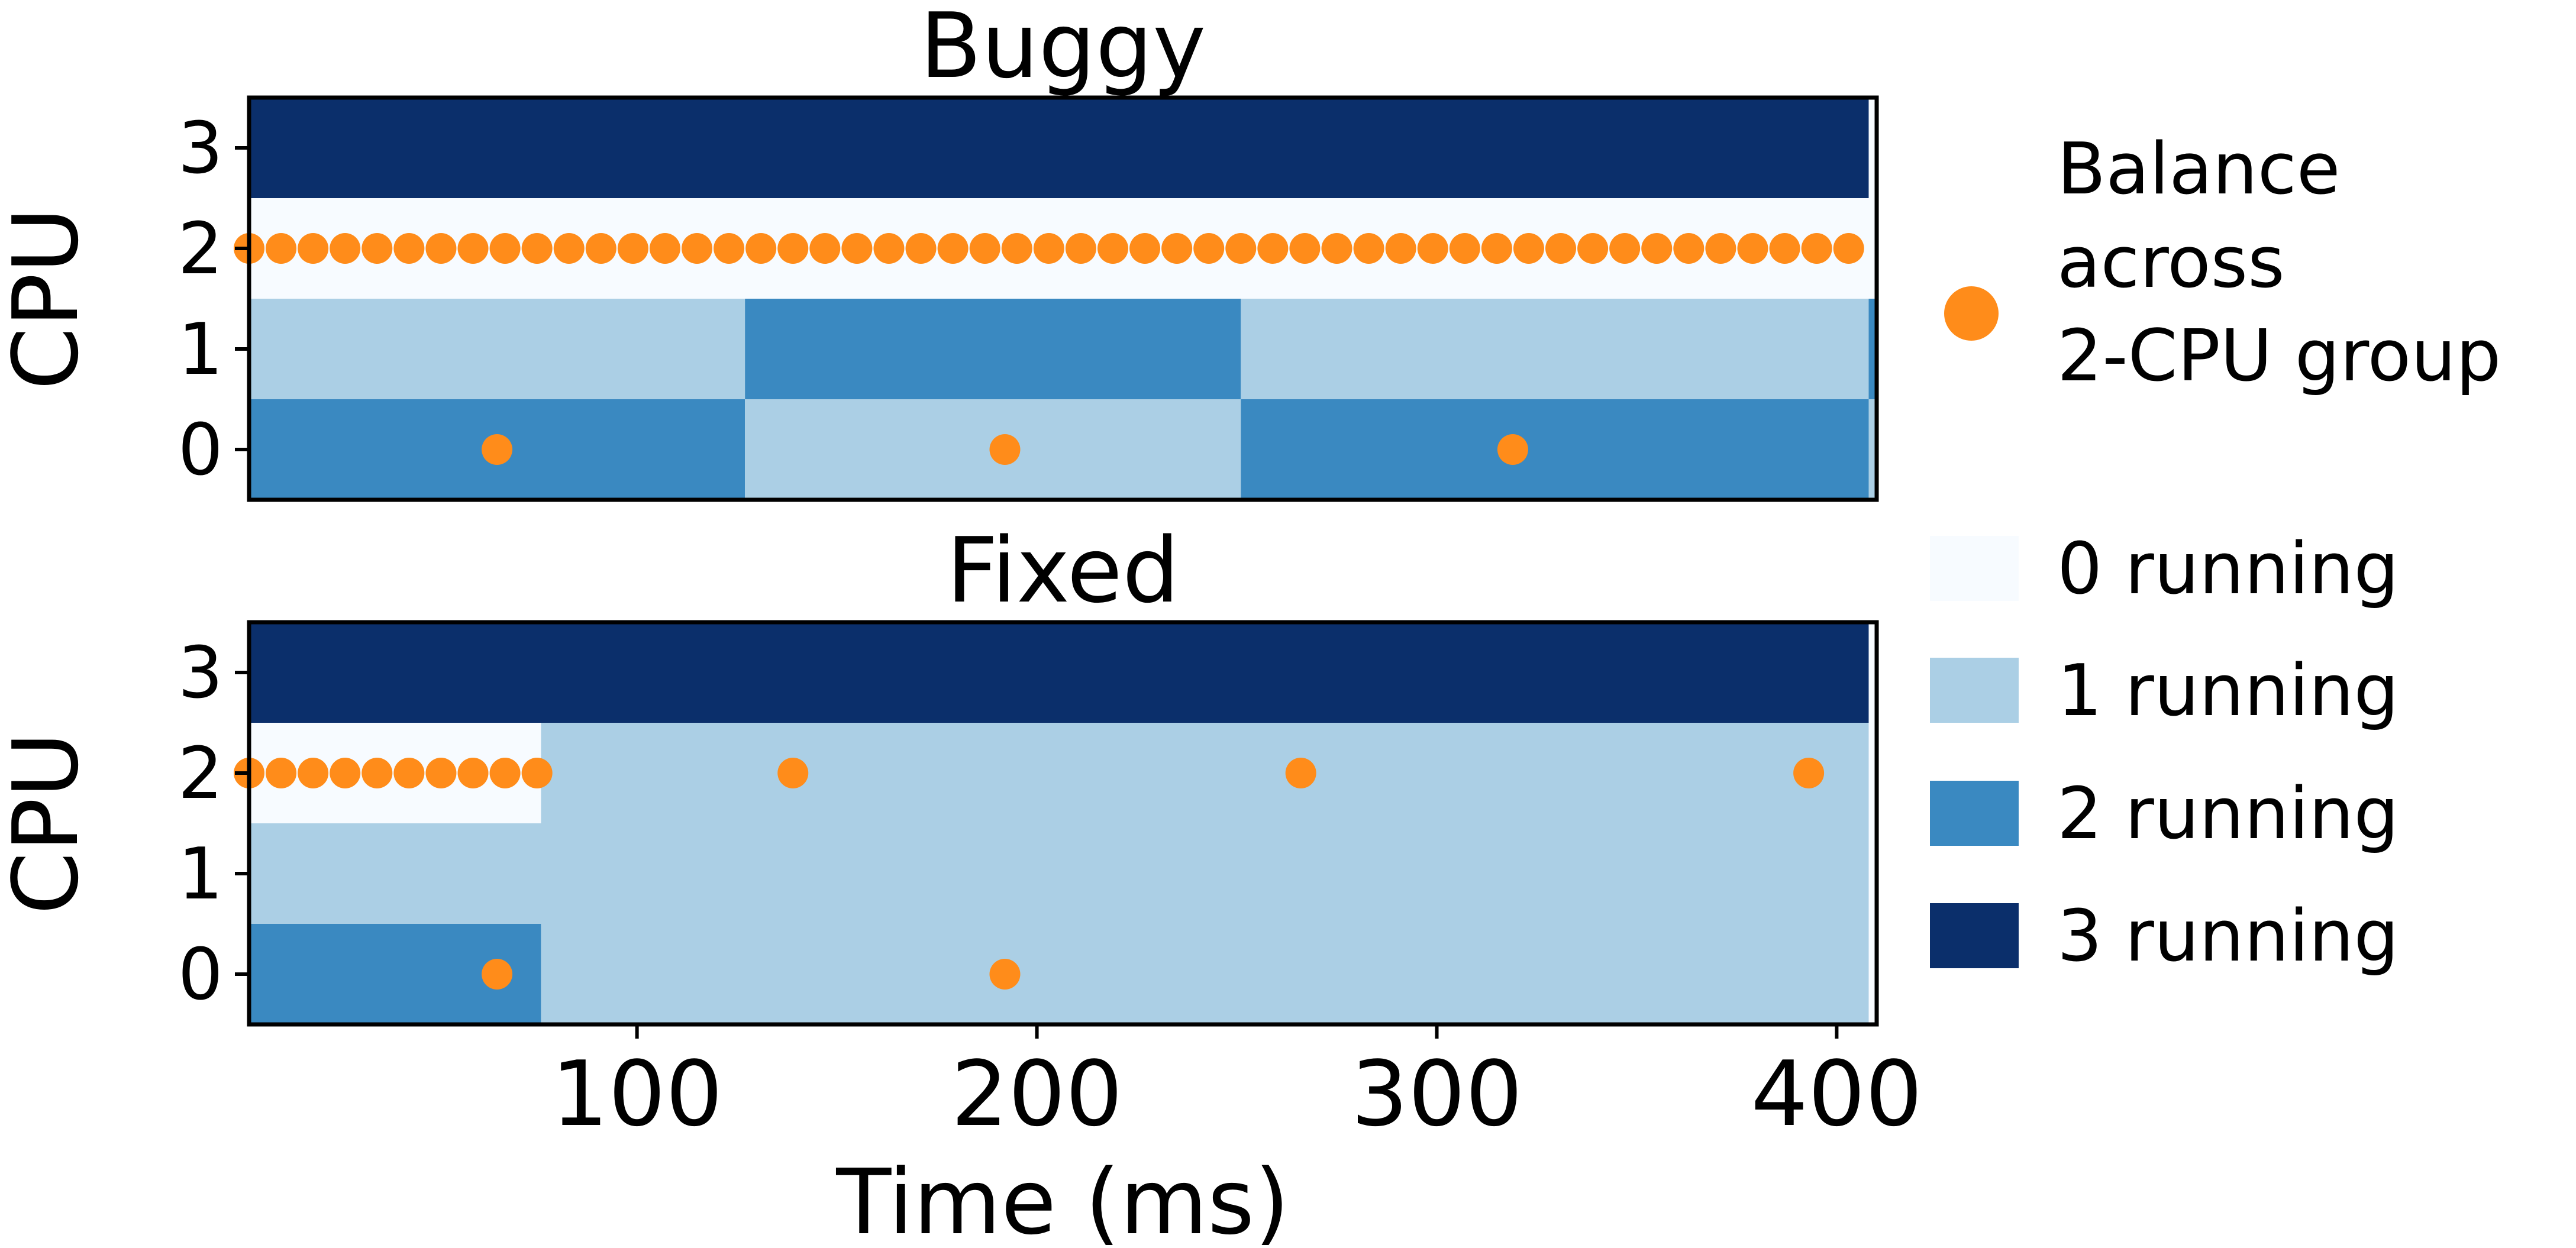 This screenshot has width=2576, height=1248. I want to click on fixed-x-tick-label: 100, so click(637, 1094).